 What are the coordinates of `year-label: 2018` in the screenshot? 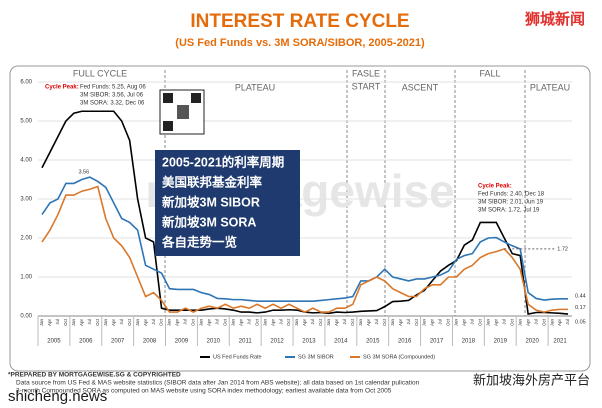 It's located at (469, 342).